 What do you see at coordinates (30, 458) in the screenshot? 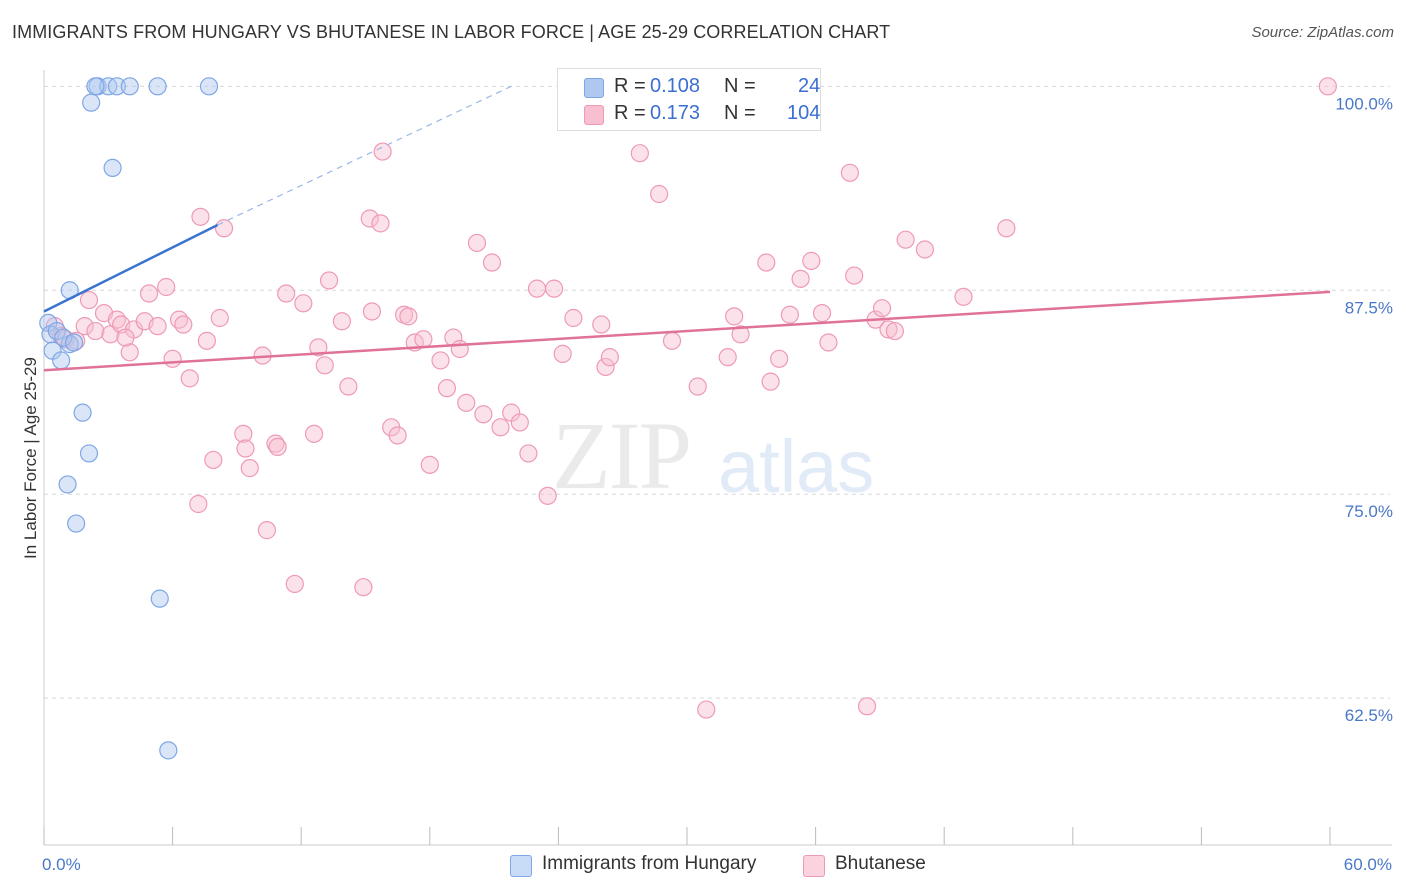
I see `y-axis-label: In Labor Force | Age 25-29` at bounding box center [30, 458].